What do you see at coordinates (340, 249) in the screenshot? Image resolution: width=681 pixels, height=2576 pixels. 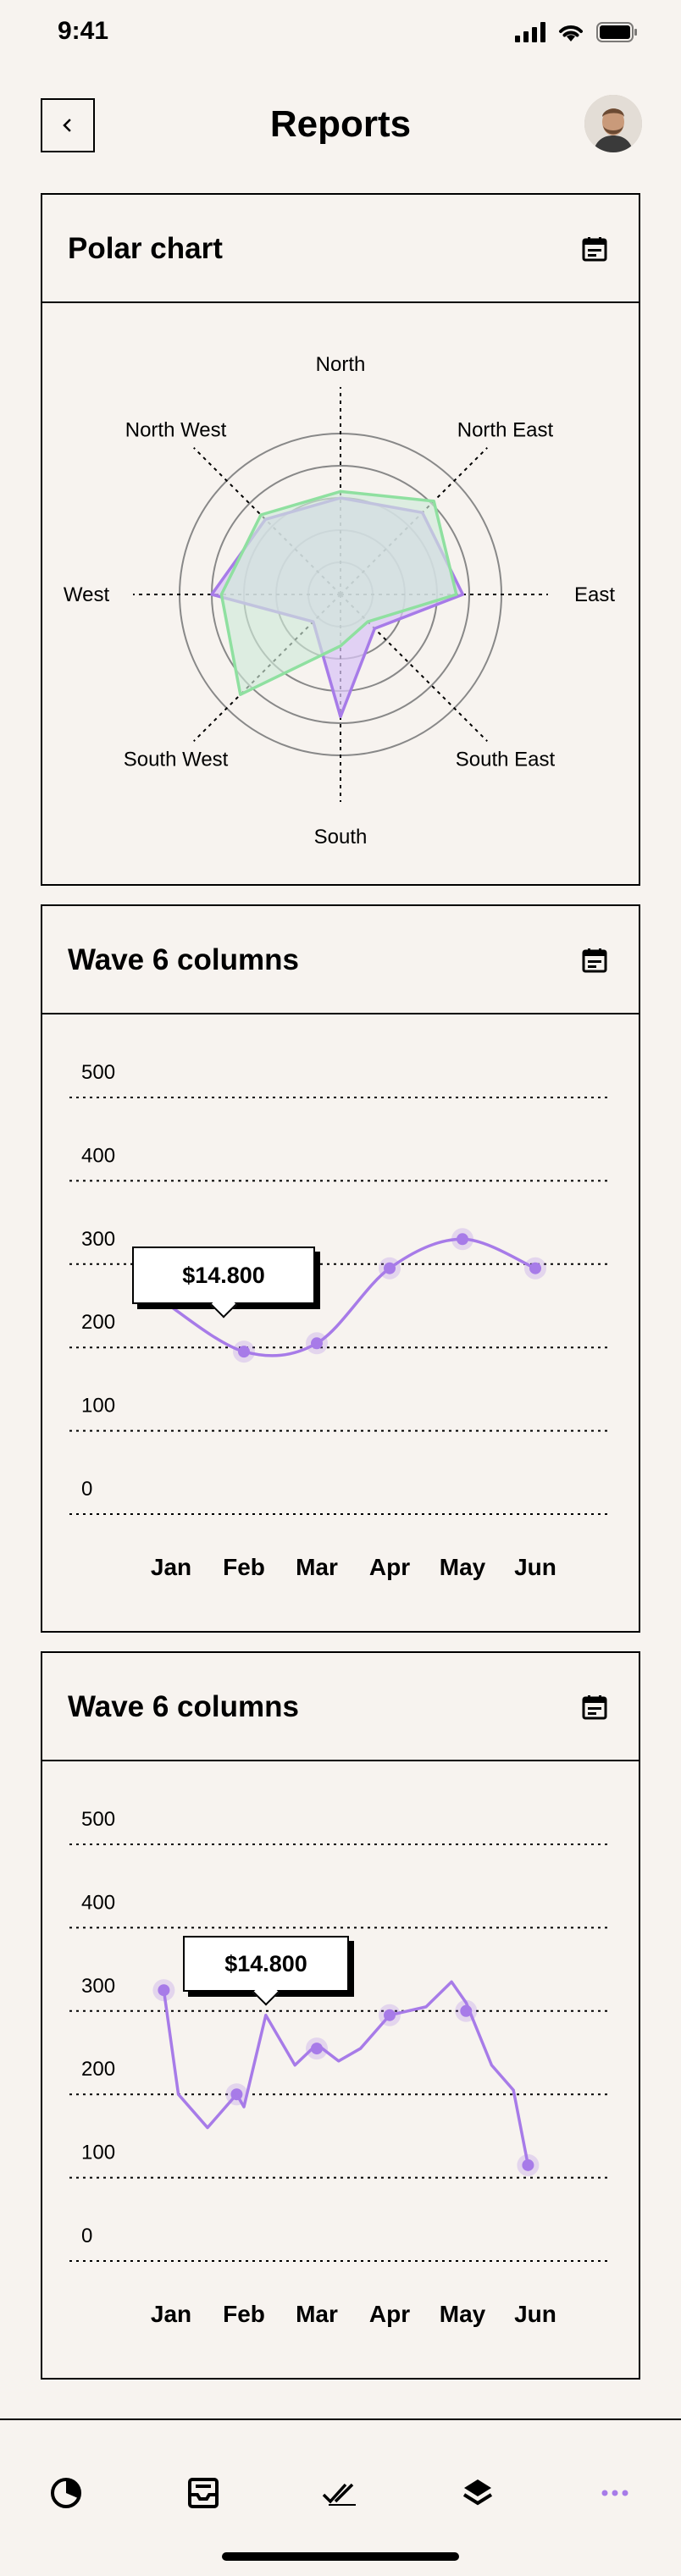 I see `card-header: Polar chart` at bounding box center [340, 249].